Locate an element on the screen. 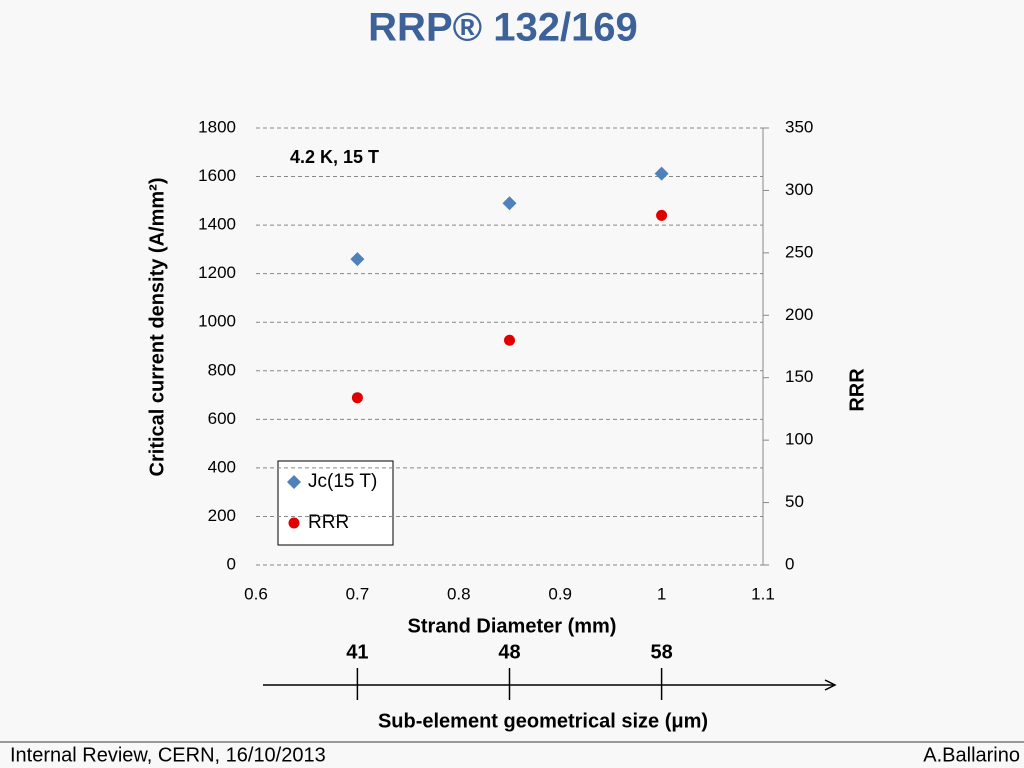 Image resolution: width=1024 pixels, height=768 pixels. y2-tick-label: 0 is located at coordinates (789, 563).